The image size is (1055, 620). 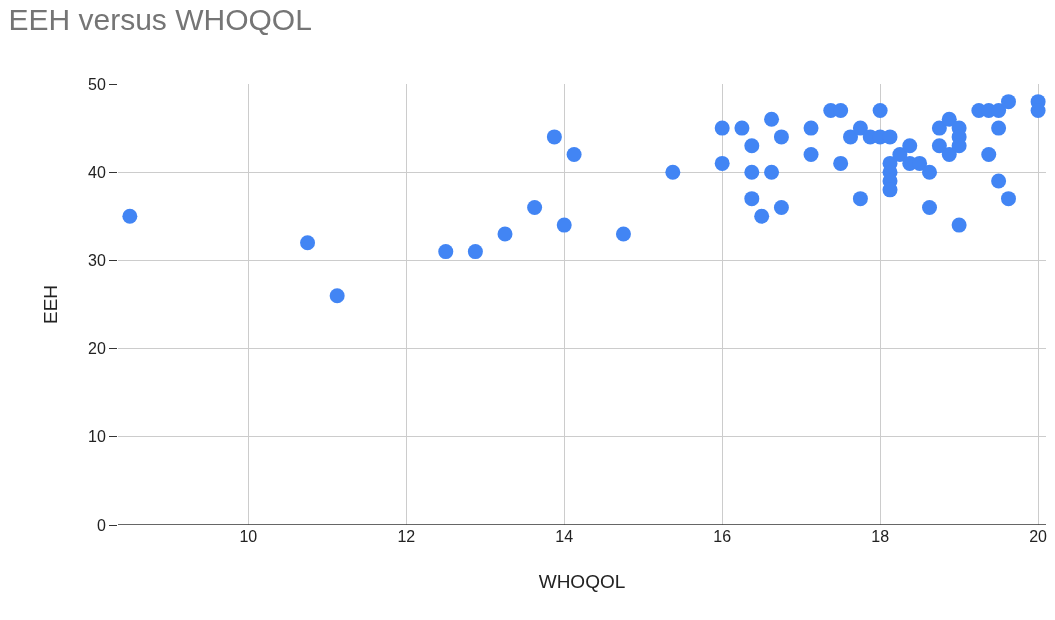 What do you see at coordinates (97, 437) in the screenshot?
I see `y-tick-label: 10` at bounding box center [97, 437].